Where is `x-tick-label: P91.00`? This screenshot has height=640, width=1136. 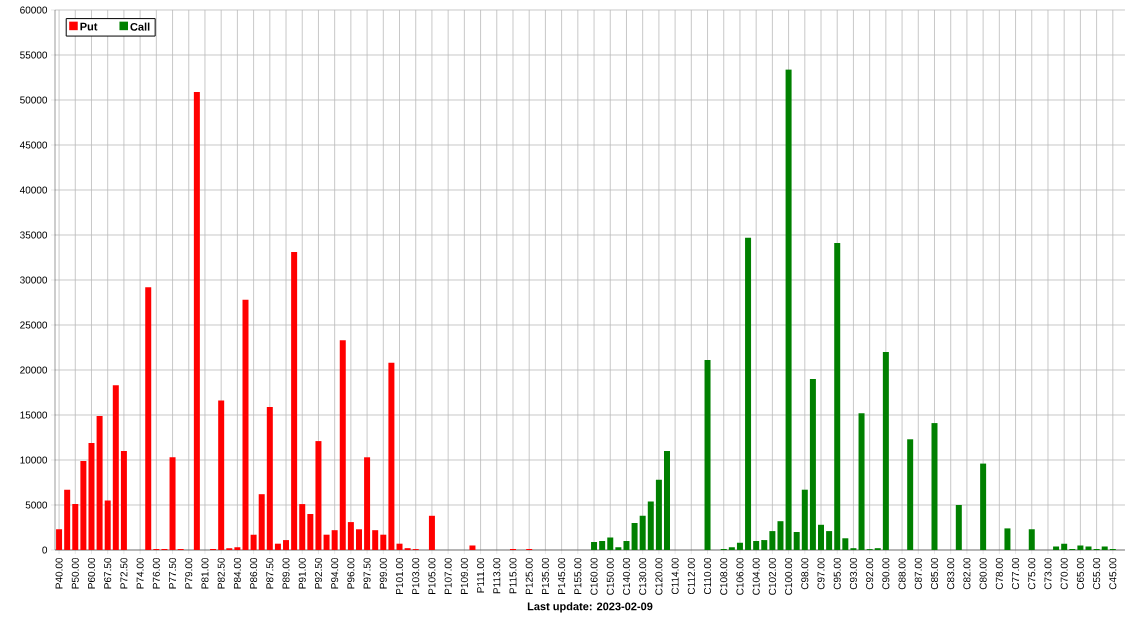
x-tick-label: P91.00 is located at coordinates (302, 573).